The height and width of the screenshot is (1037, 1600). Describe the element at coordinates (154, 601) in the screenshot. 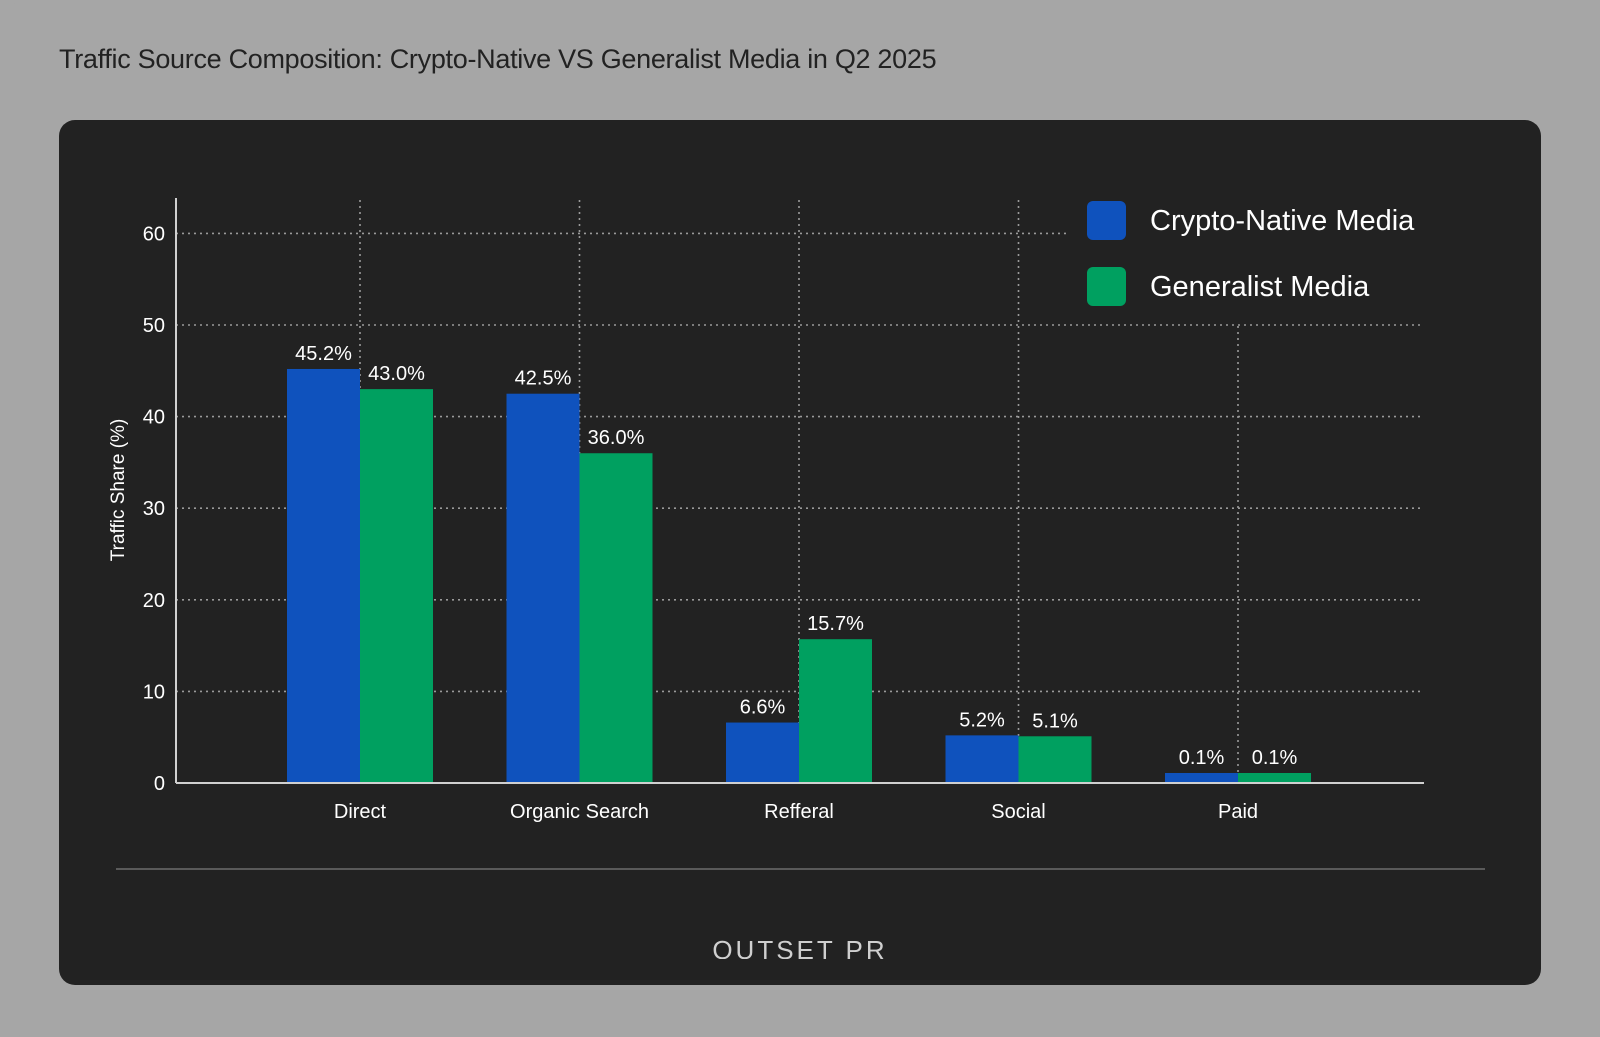

I see `y-tick-label: 20` at that location.